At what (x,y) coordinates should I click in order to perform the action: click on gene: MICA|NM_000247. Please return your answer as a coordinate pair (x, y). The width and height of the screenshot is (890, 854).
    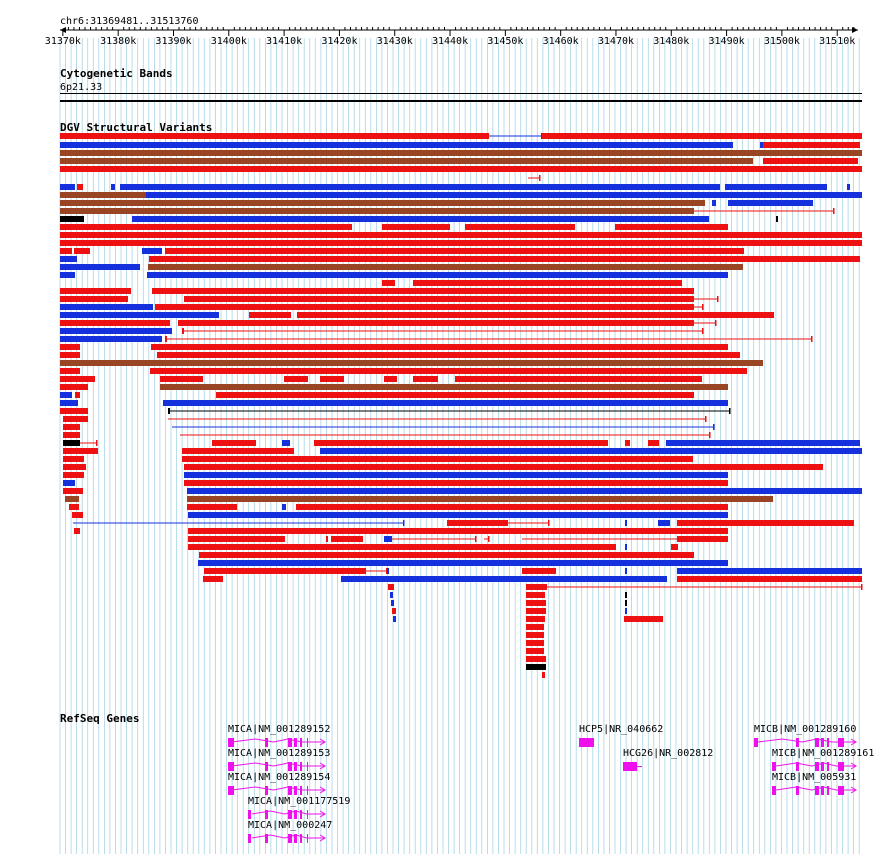
    Looking at the image, I should click on (290, 831).